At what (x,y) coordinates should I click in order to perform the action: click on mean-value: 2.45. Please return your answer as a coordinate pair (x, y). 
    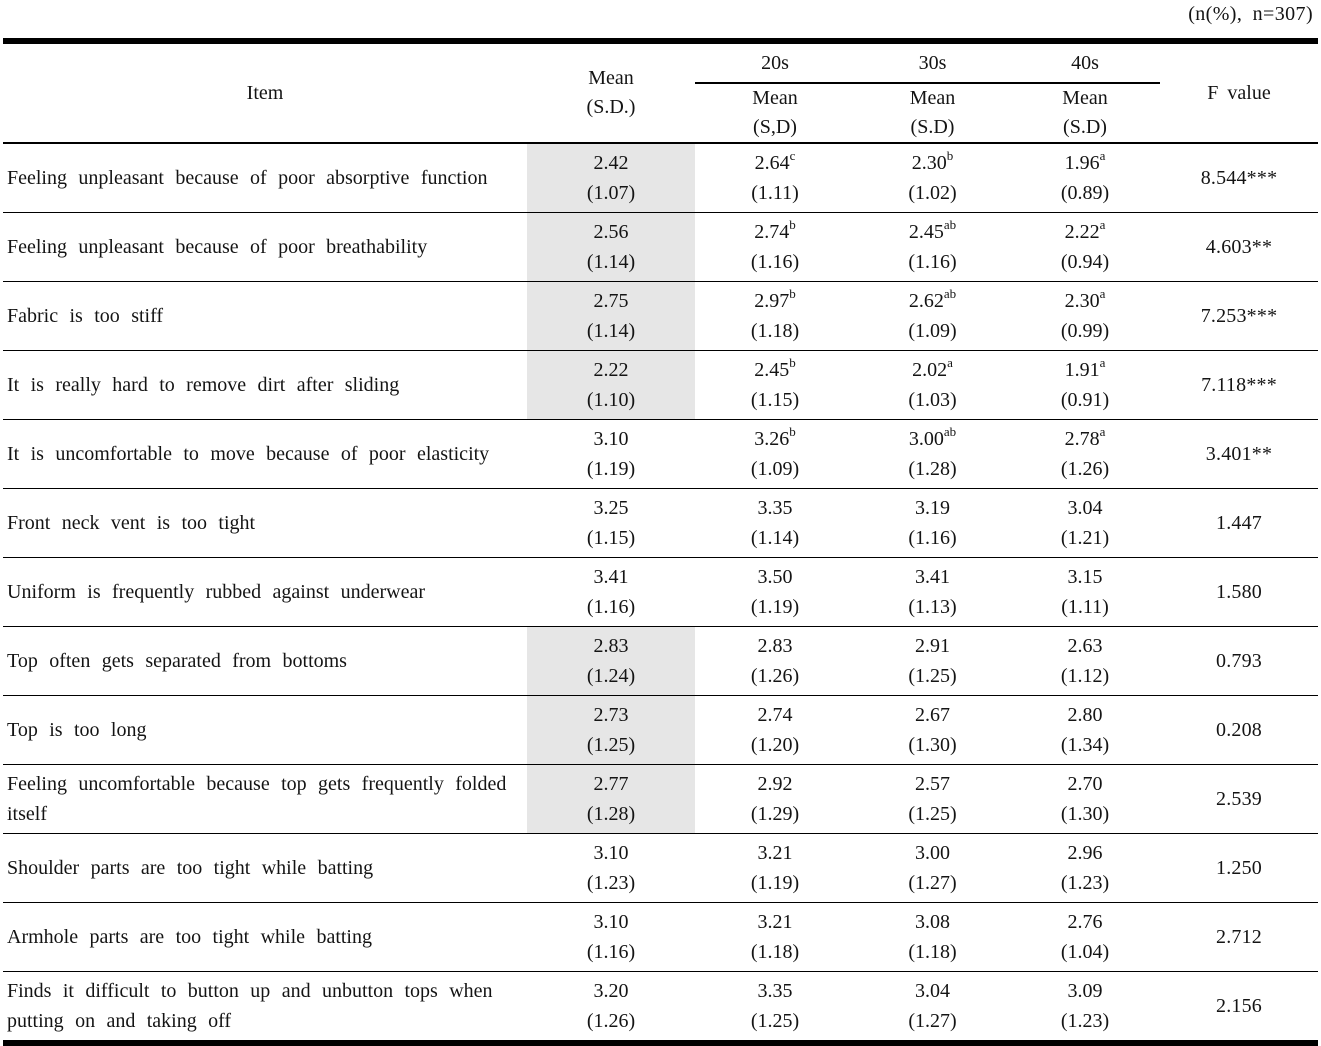
    Looking at the image, I should click on (772, 370).